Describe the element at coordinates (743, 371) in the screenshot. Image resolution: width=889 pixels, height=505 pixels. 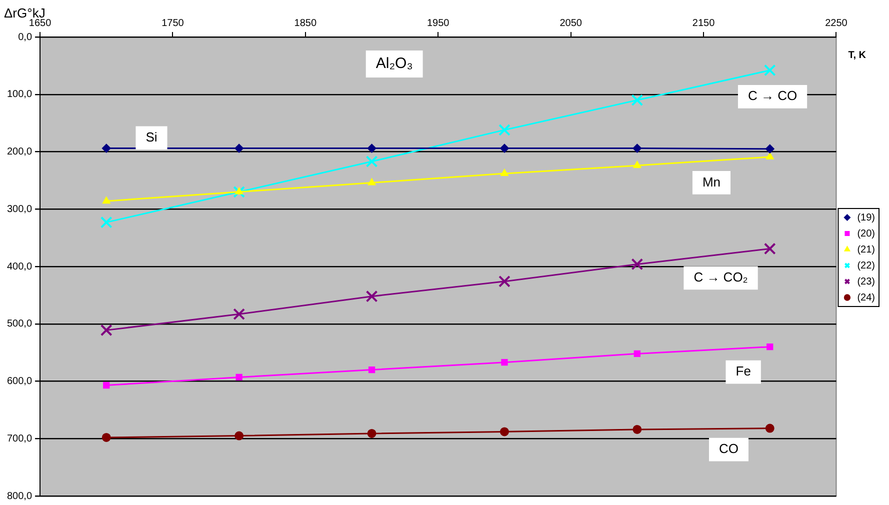
I see `annotation: Fe` at that location.